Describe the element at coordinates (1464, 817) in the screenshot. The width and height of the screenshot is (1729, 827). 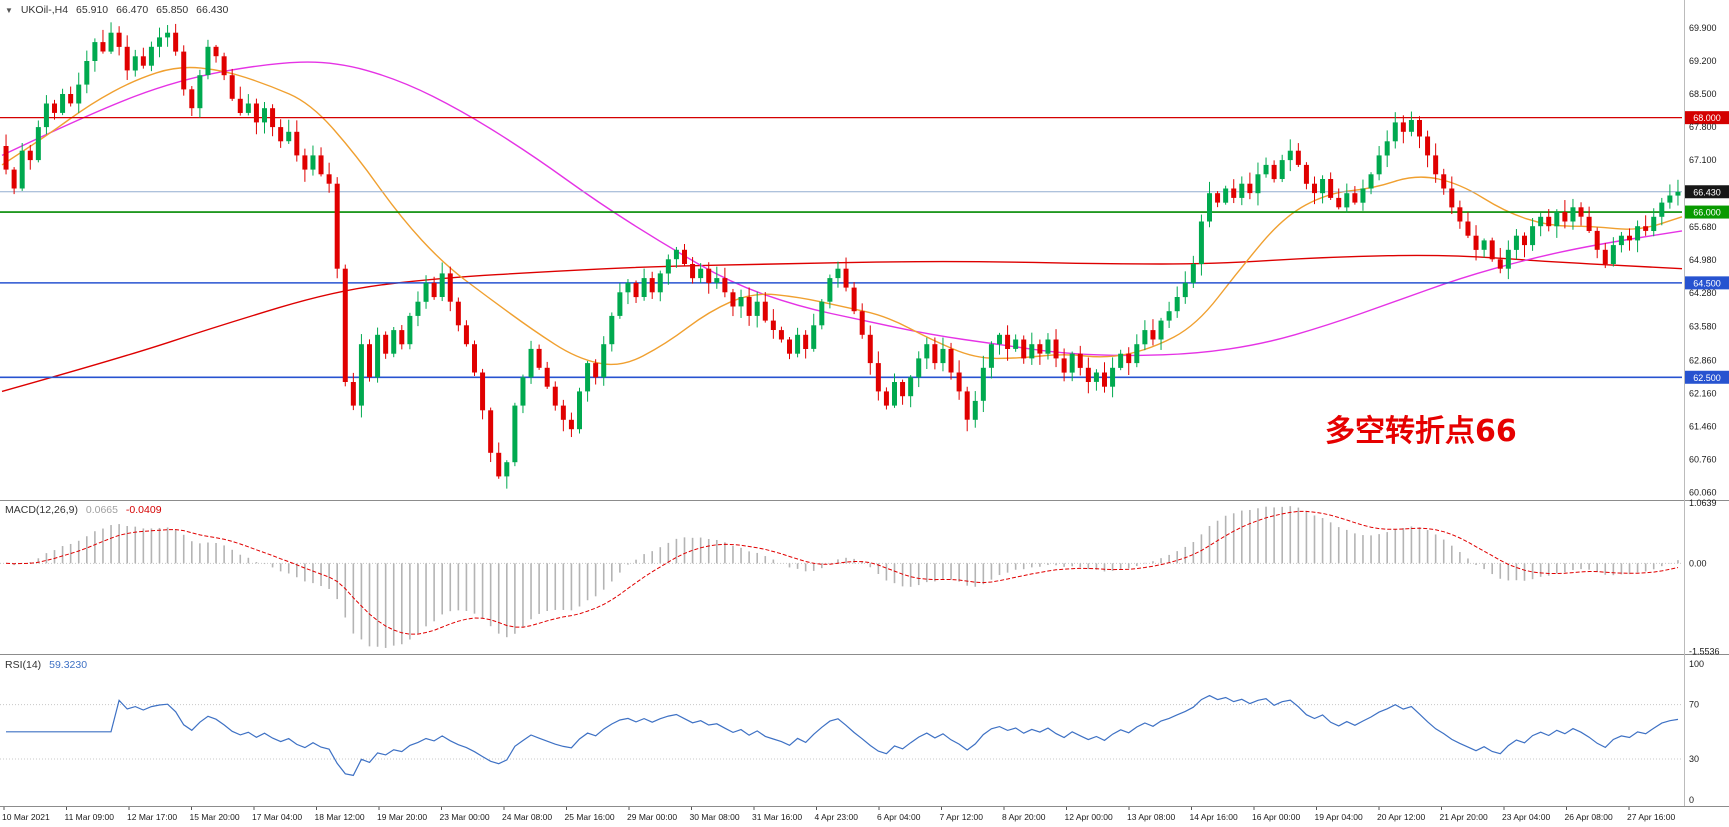
I see `time-axis-label: 21 Apr 20:00` at that location.